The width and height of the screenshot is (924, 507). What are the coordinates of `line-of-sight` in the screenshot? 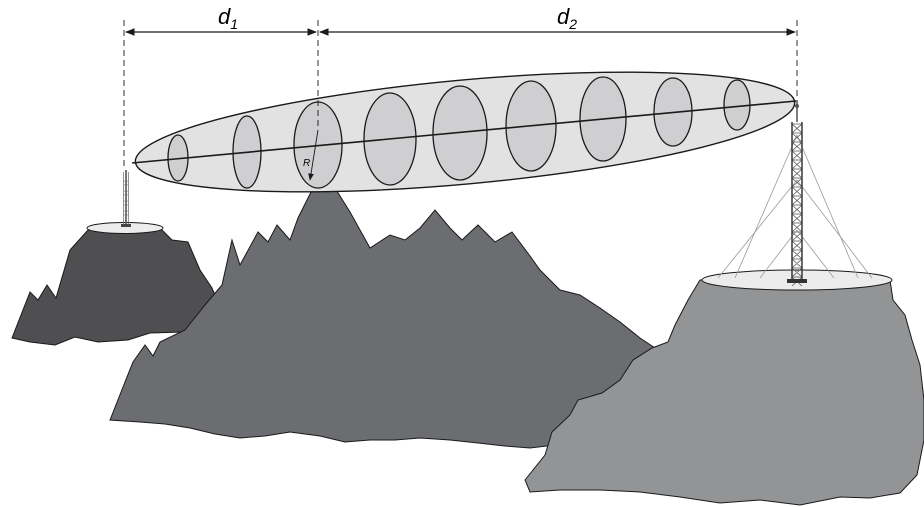 It's located at (464, 132).